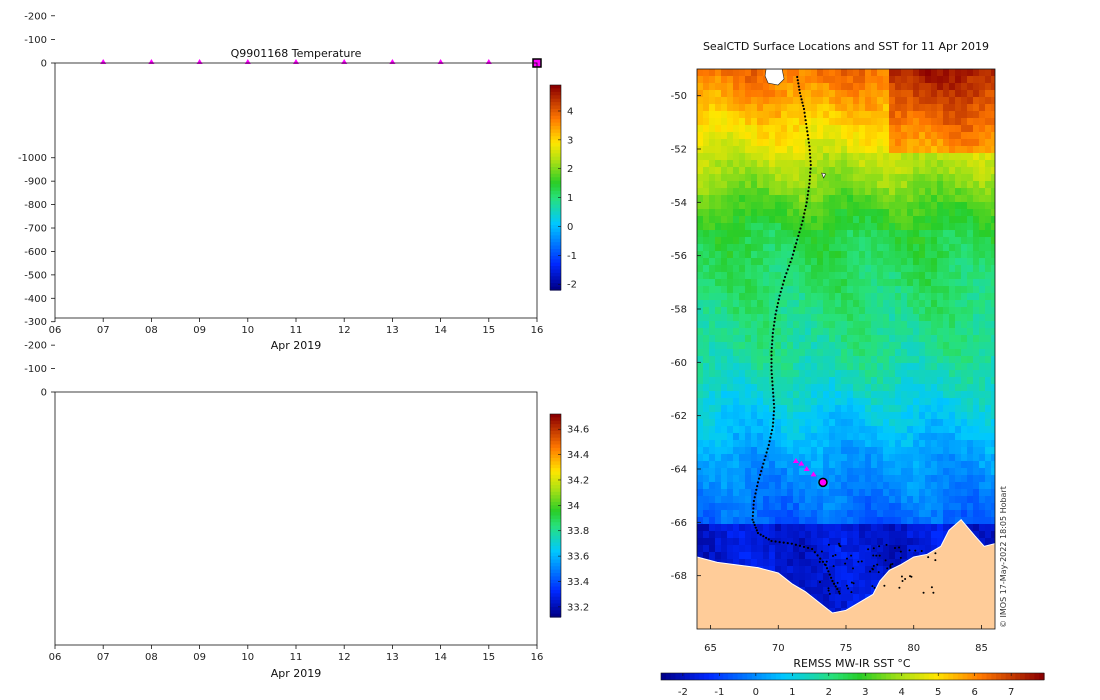 The height and width of the screenshot is (700, 1100). Describe the element at coordinates (392, 657) in the screenshot. I see `x-tick-label: 13` at that location.